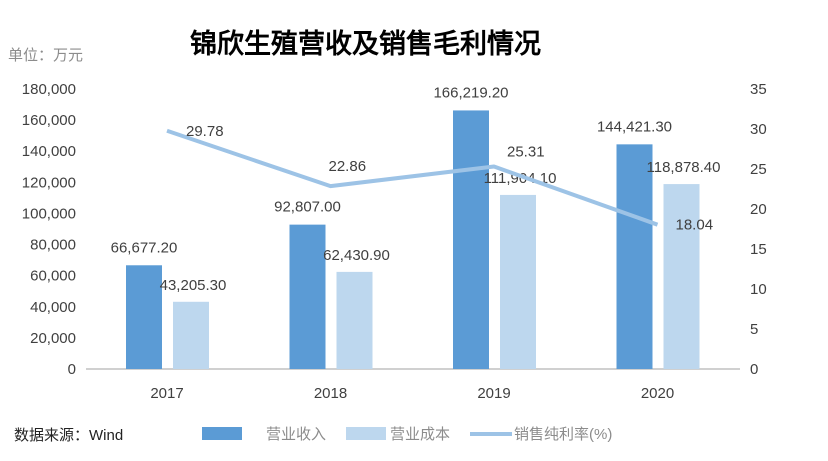  What do you see at coordinates (758, 209) in the screenshot?
I see `y-right-tick: 20` at bounding box center [758, 209].